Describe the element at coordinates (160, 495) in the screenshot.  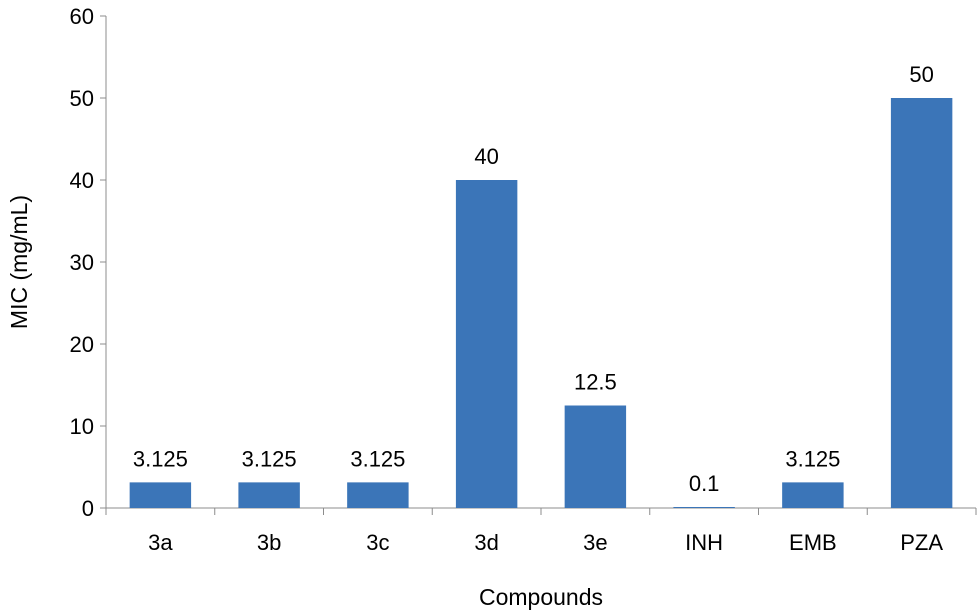
I see `bar-3a` at that location.